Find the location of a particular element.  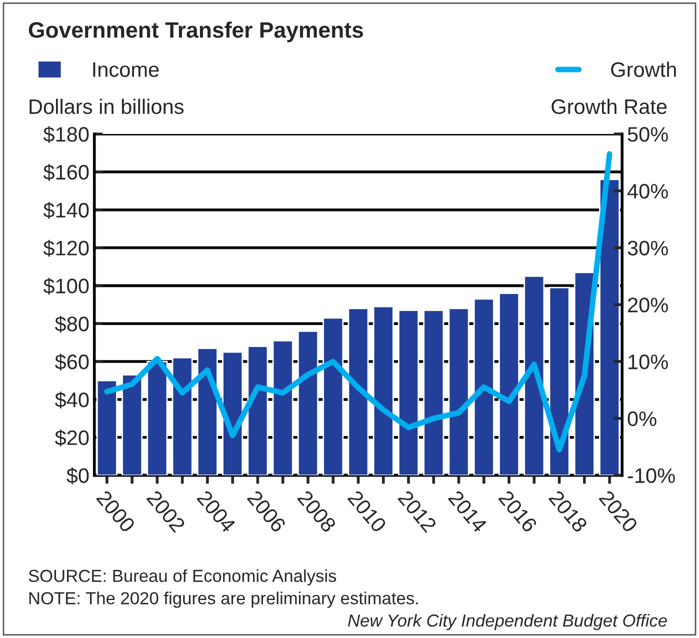

y-tick-label: $120 is located at coordinates (66, 248).